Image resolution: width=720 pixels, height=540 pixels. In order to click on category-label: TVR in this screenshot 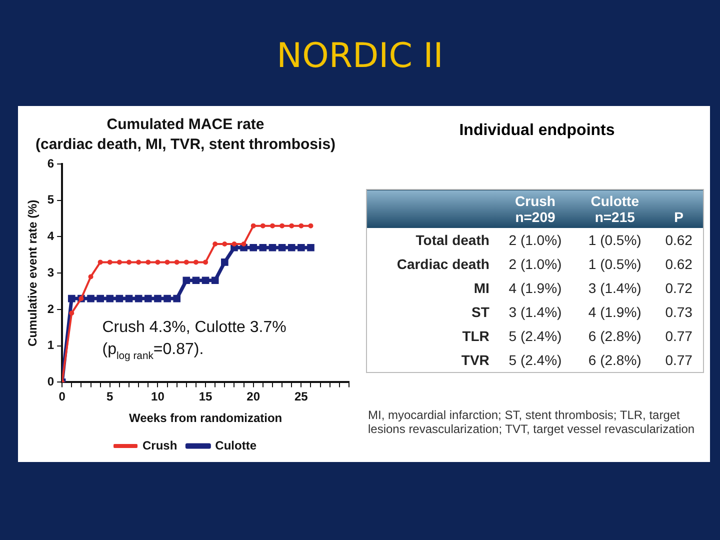, I will do `click(475, 360)`.